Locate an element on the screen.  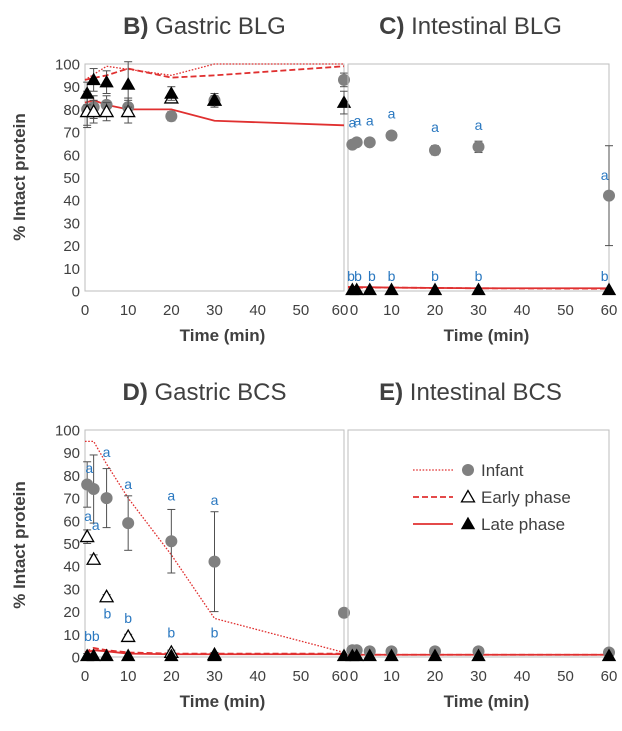
y-tick-label: 30 is located at coordinates (71, 589).